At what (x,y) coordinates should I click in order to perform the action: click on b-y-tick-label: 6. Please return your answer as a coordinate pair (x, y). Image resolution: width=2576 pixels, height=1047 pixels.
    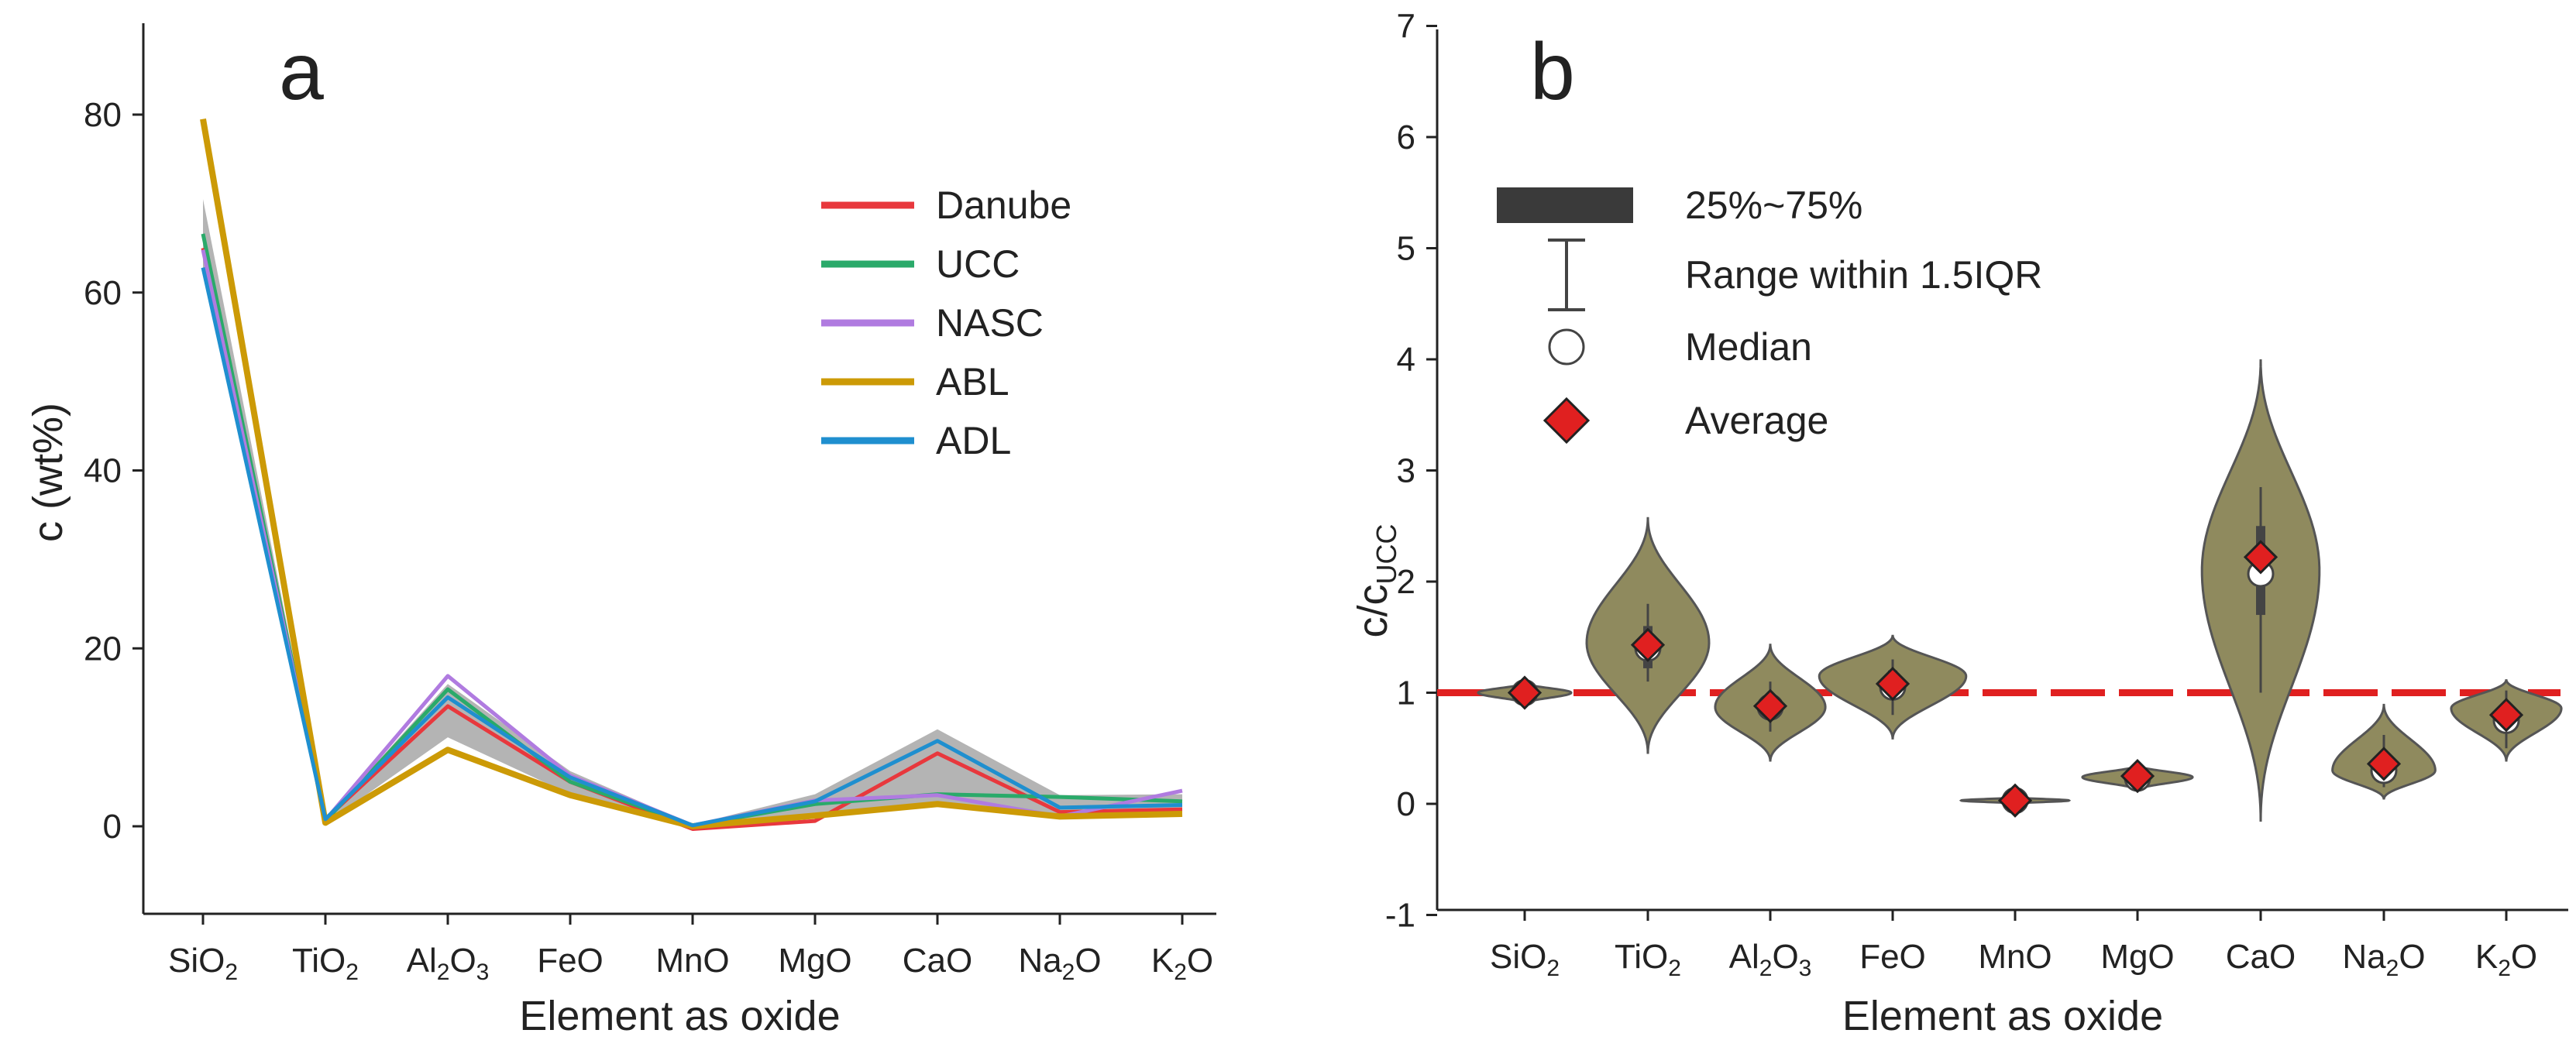
    Looking at the image, I should click on (1406, 137).